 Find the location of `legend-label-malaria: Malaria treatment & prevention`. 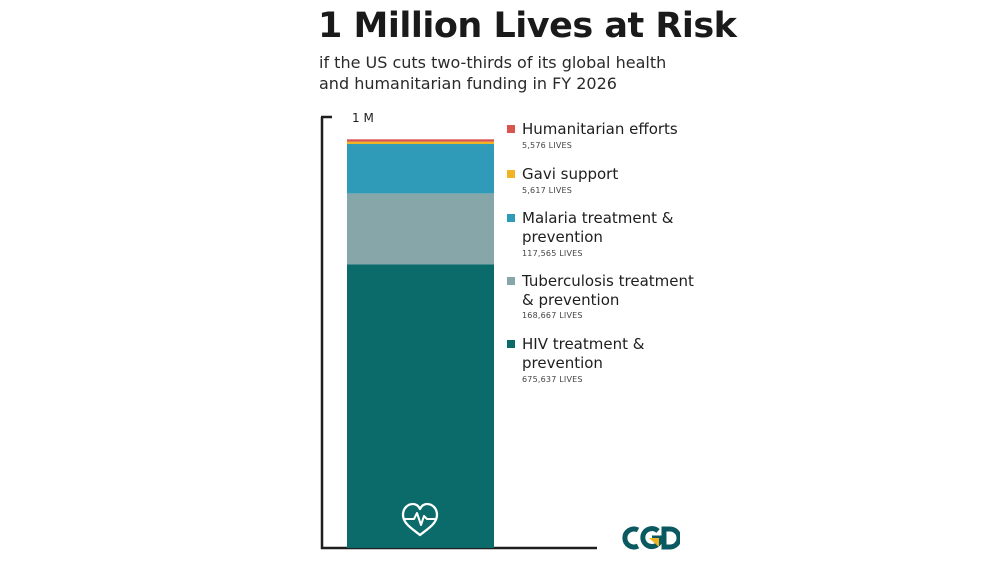

legend-label-malaria: Malaria treatment & prevention is located at coordinates (598, 227).